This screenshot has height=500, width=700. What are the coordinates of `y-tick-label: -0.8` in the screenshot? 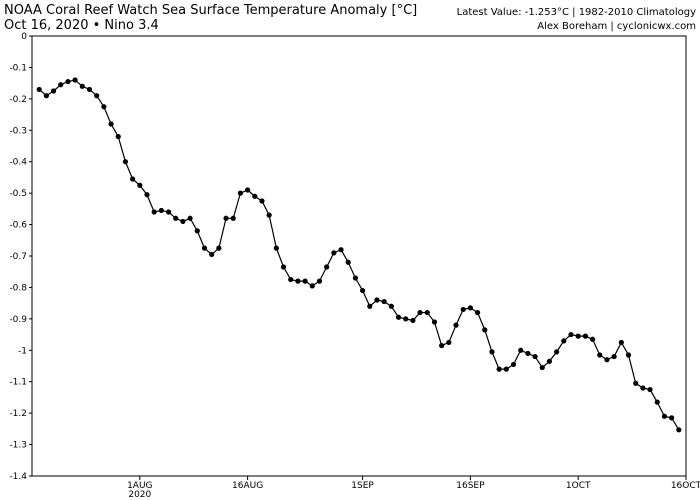 It's located at (18, 288).